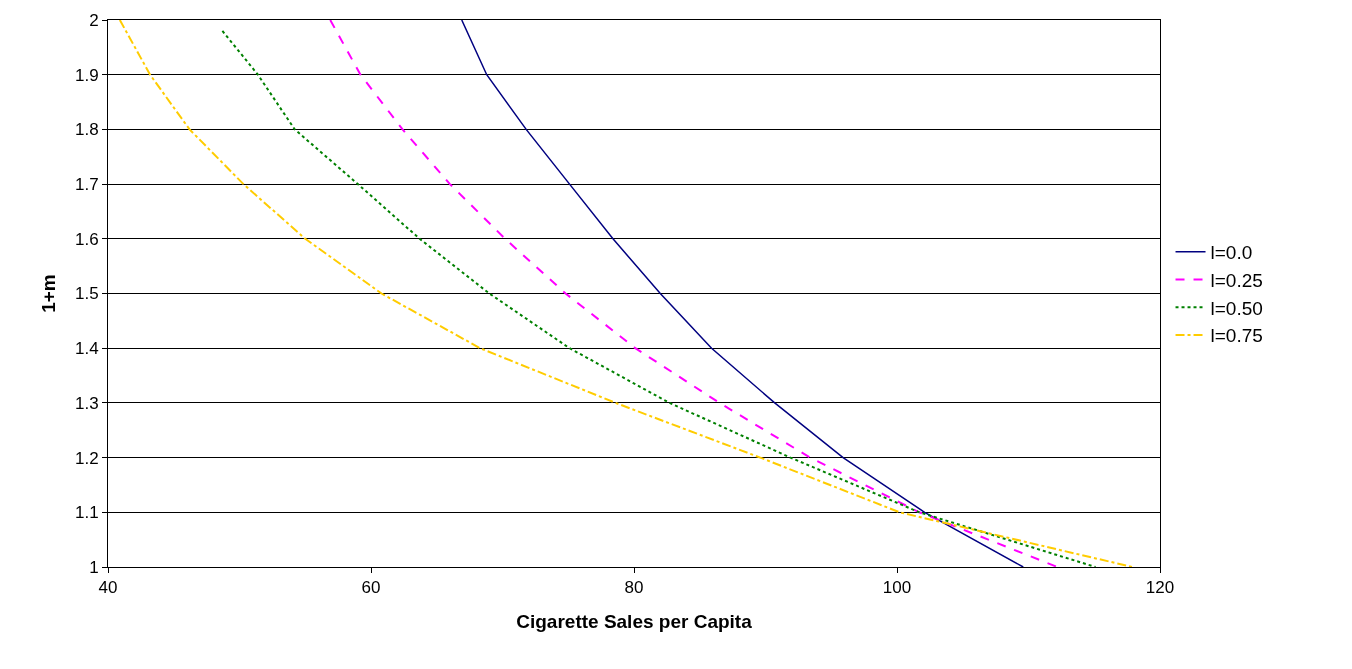 Image resolution: width=1352 pixels, height=669 pixels. Describe the element at coordinates (86, 349) in the screenshot. I see `y-tick-label: 1.4` at that location.